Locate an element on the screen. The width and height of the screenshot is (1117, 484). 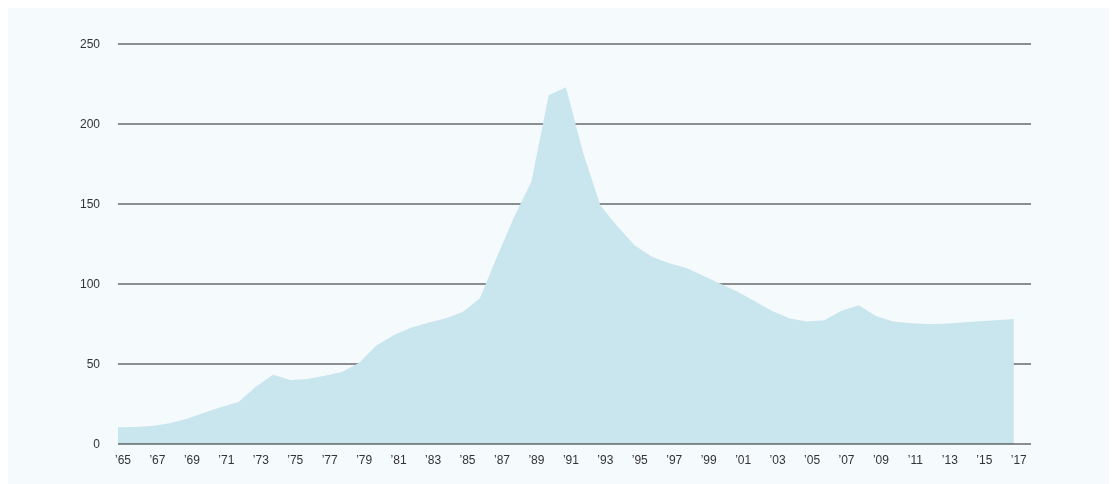
x-tick-label: ’99 is located at coordinates (709, 460).